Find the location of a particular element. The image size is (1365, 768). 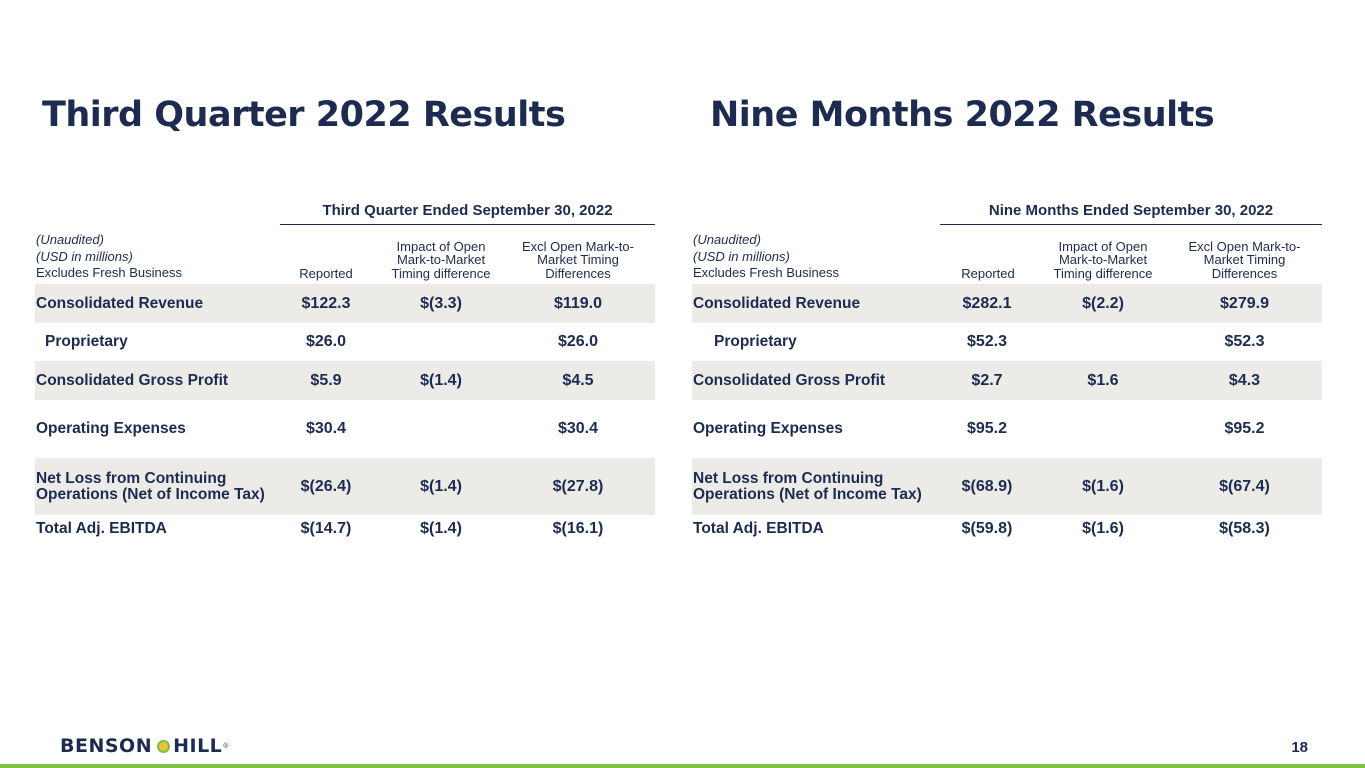

cell-excl-mtm: $(27.8) is located at coordinates (578, 486).